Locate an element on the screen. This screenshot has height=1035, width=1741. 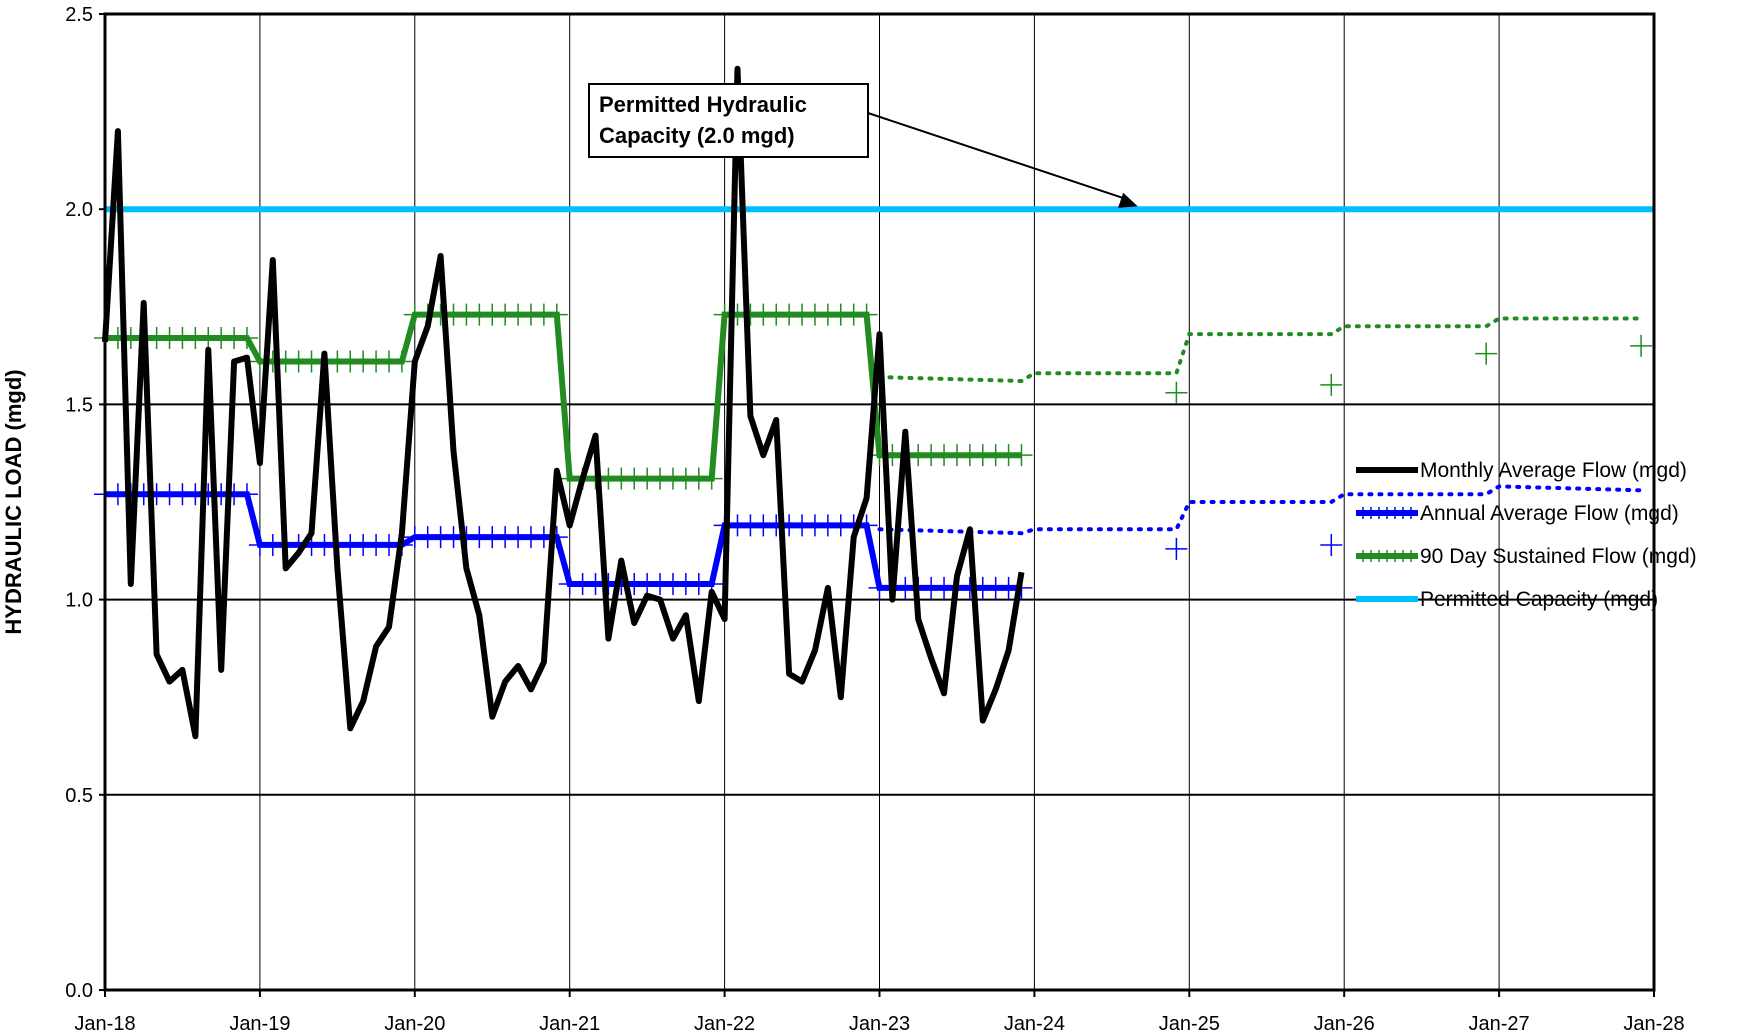
capacity-callout: Permitted Hydraulic Capacity (2.0 mgd) is located at coordinates (863, 145).